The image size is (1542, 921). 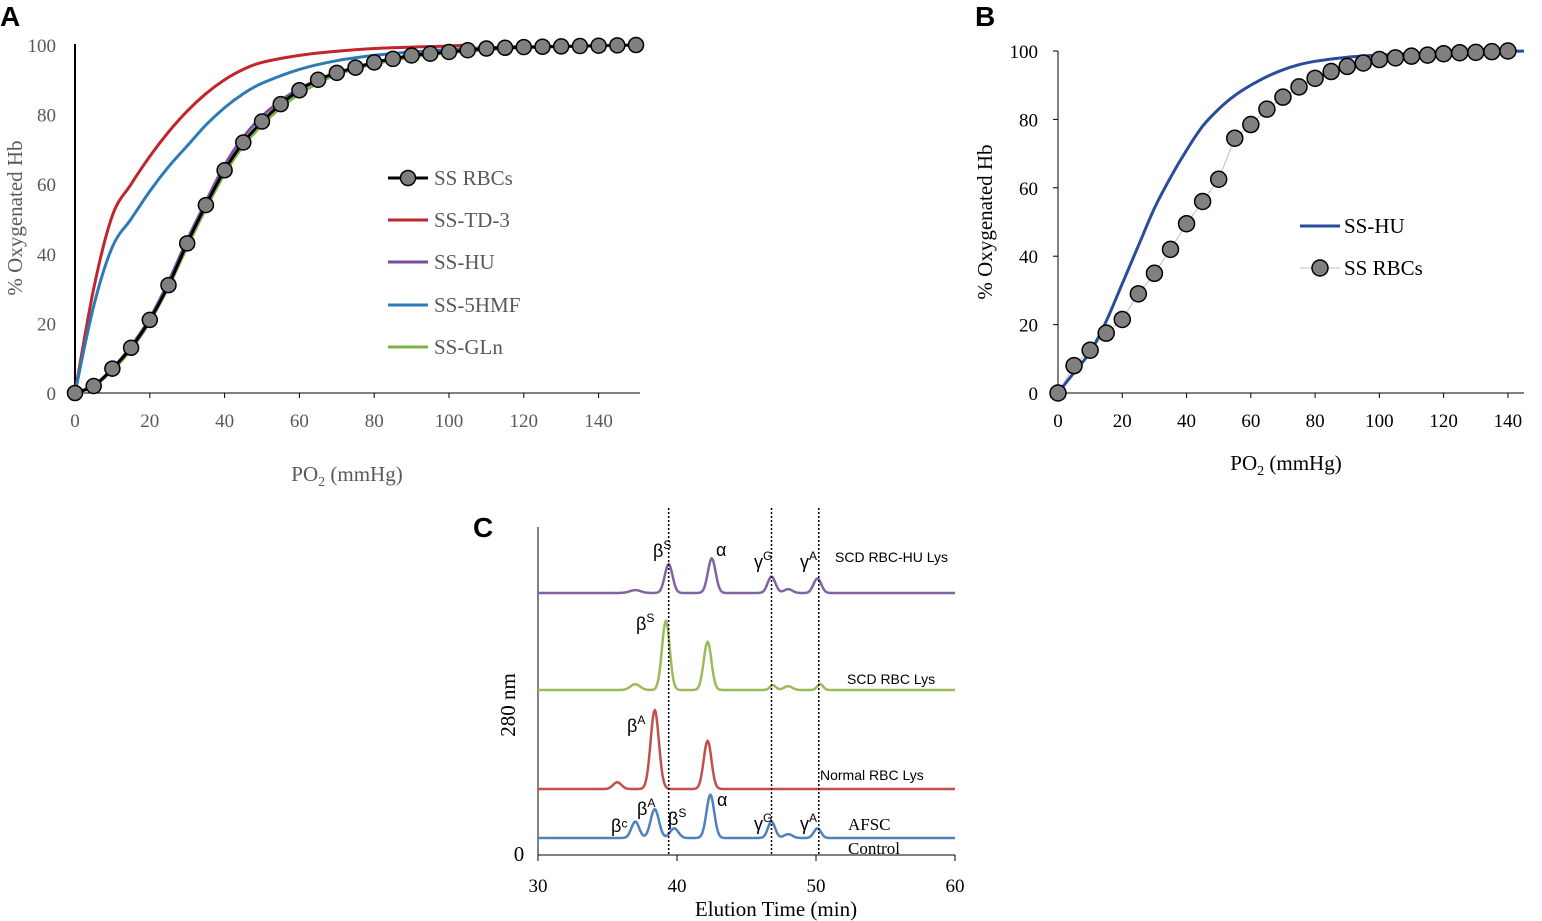 What do you see at coordinates (304, 474) in the screenshot?
I see `panel-a-x-title-main: PO` at bounding box center [304, 474].